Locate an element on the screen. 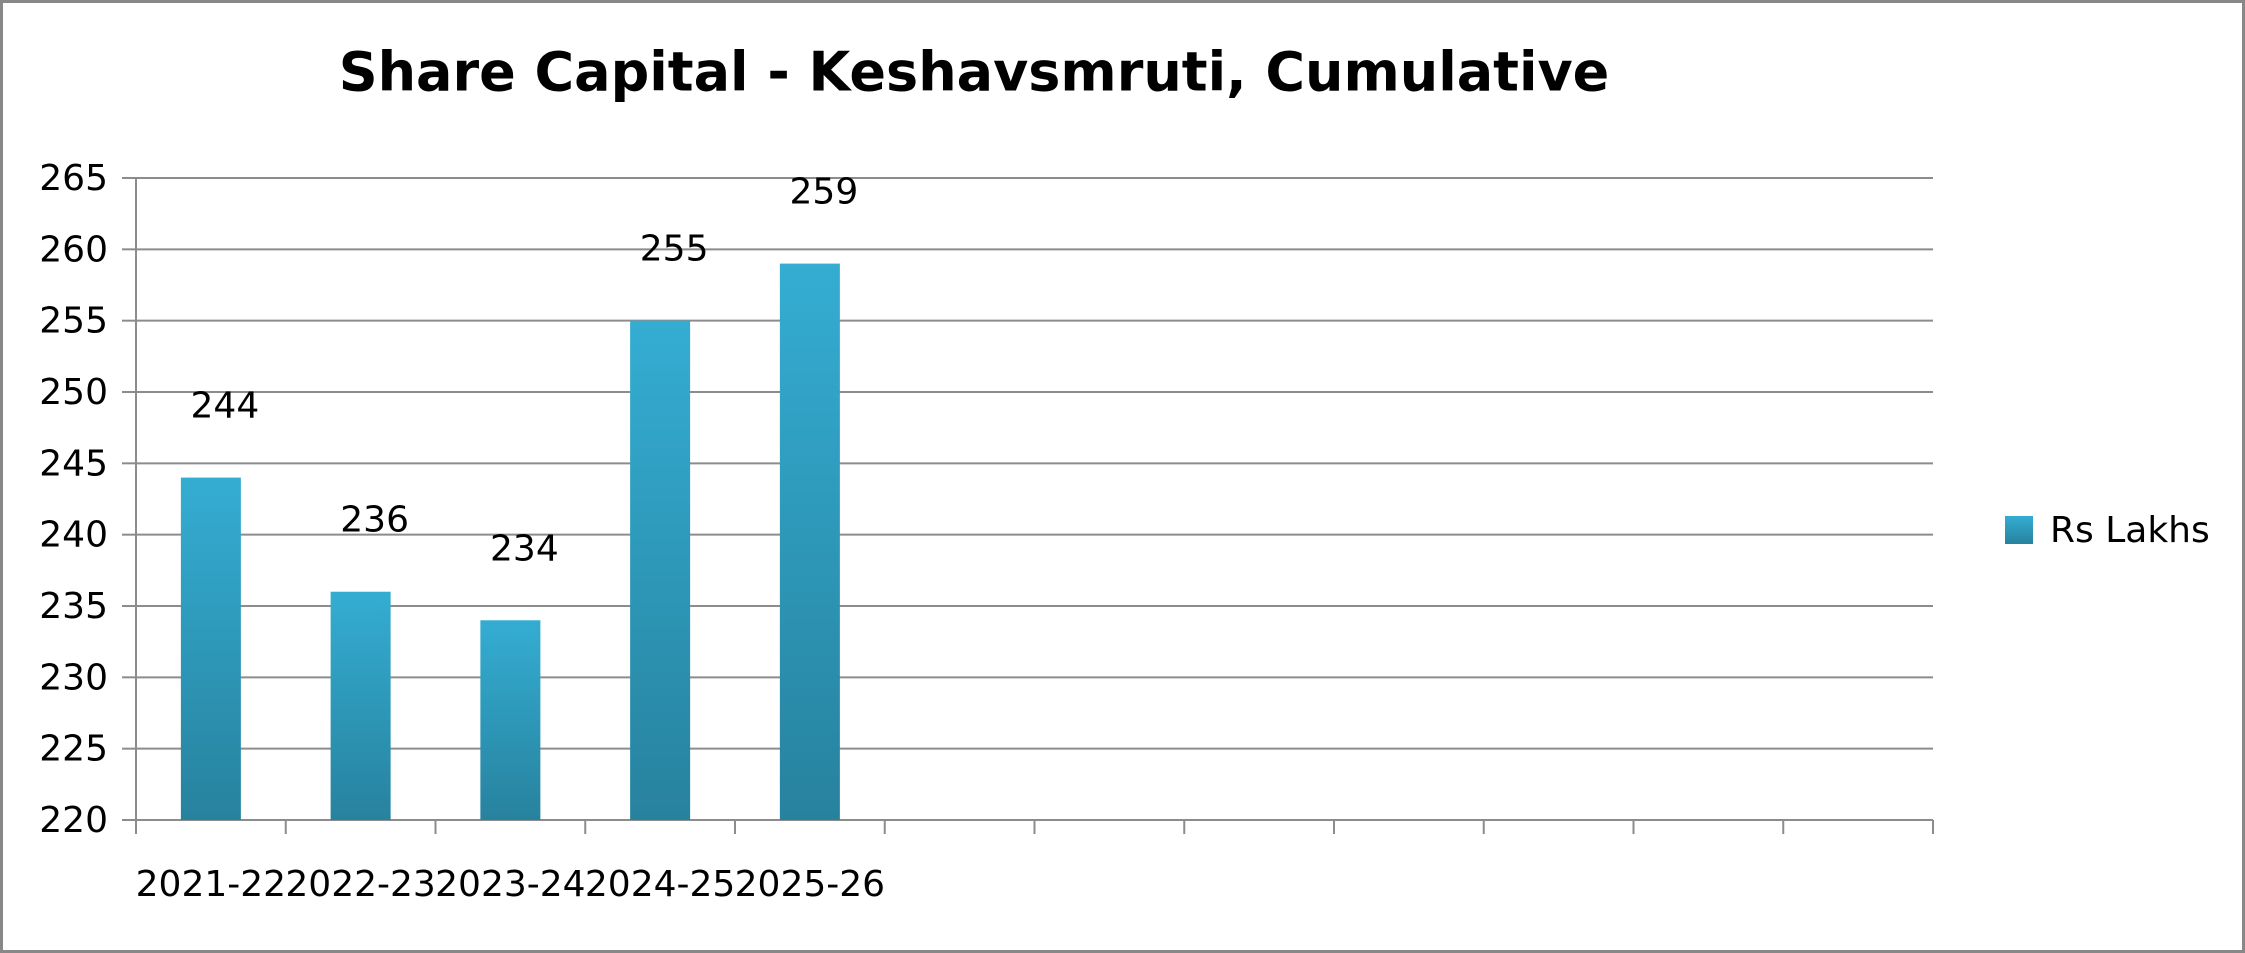 The image size is (2245, 953). data-label: 244 is located at coordinates (225, 406).